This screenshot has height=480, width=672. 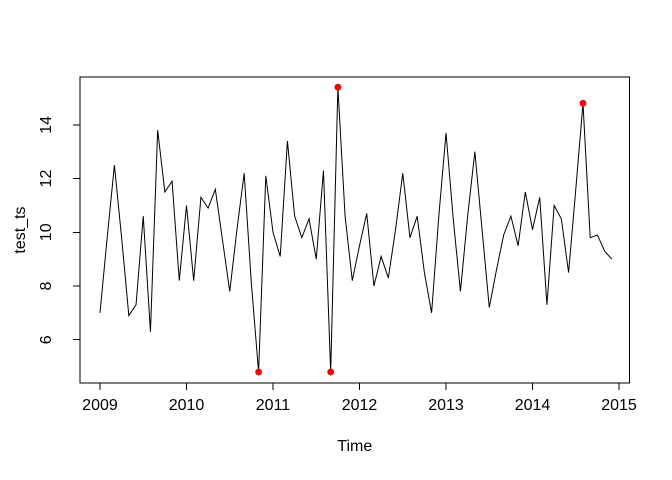 What do you see at coordinates (46, 285) in the screenshot?
I see `y-tick-label: 8` at bounding box center [46, 285].